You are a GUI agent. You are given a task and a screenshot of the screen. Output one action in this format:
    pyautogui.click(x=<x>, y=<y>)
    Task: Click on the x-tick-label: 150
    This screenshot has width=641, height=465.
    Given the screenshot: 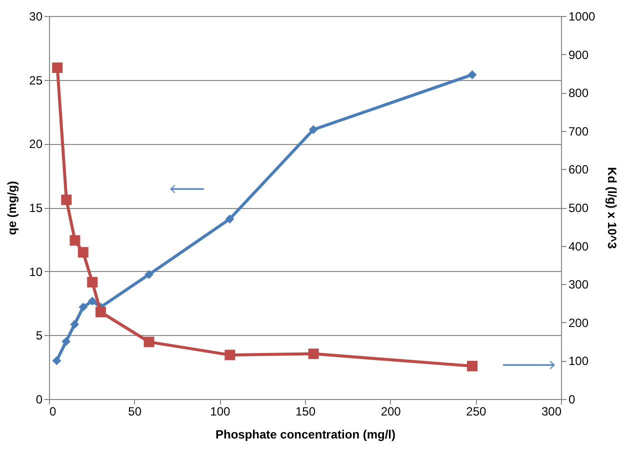 What is the action you would take?
    pyautogui.click(x=305, y=411)
    